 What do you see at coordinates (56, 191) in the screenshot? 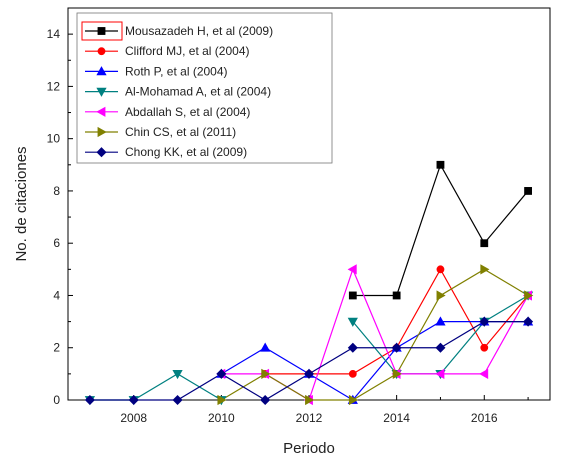
I see `y-tick-label: 8` at bounding box center [56, 191].